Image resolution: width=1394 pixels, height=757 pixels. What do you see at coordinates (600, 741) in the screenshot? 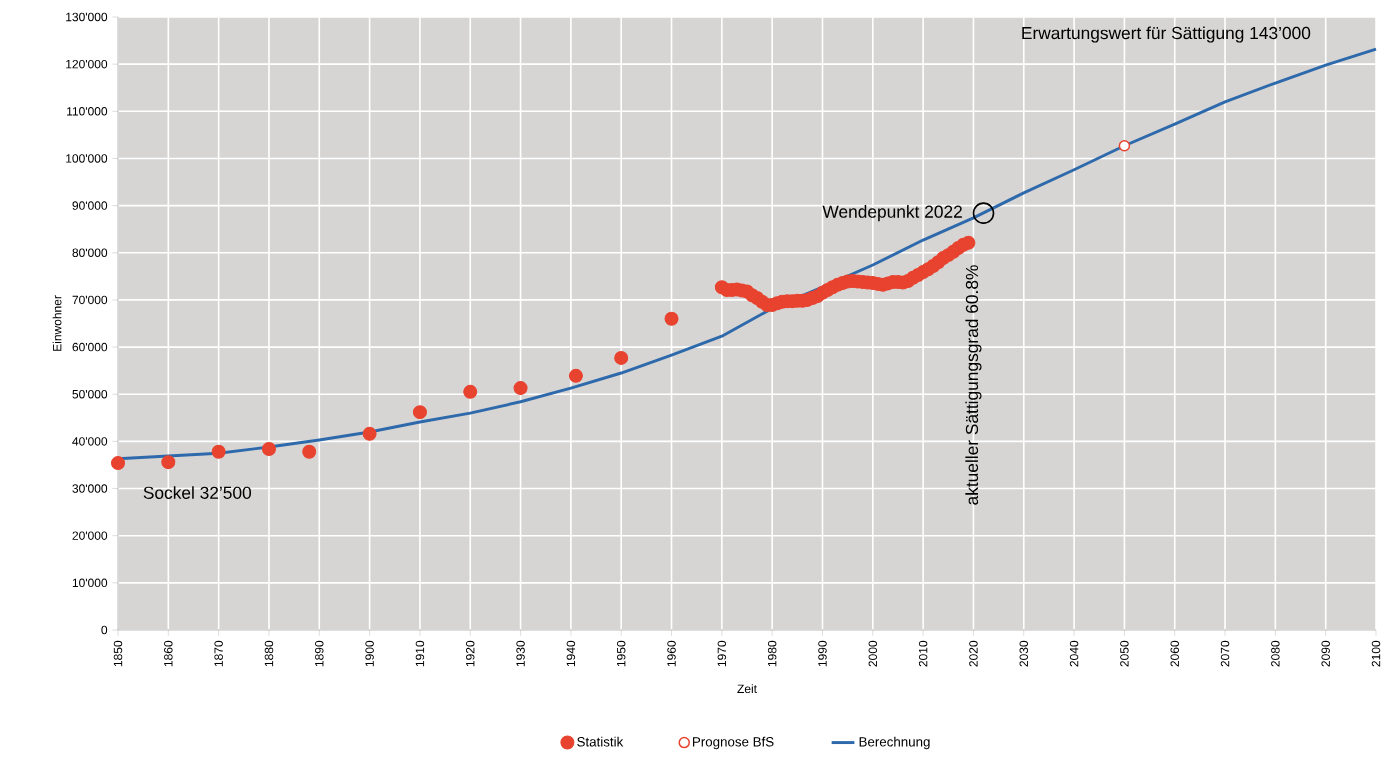
I see `legend-label: Statistik` at bounding box center [600, 741].